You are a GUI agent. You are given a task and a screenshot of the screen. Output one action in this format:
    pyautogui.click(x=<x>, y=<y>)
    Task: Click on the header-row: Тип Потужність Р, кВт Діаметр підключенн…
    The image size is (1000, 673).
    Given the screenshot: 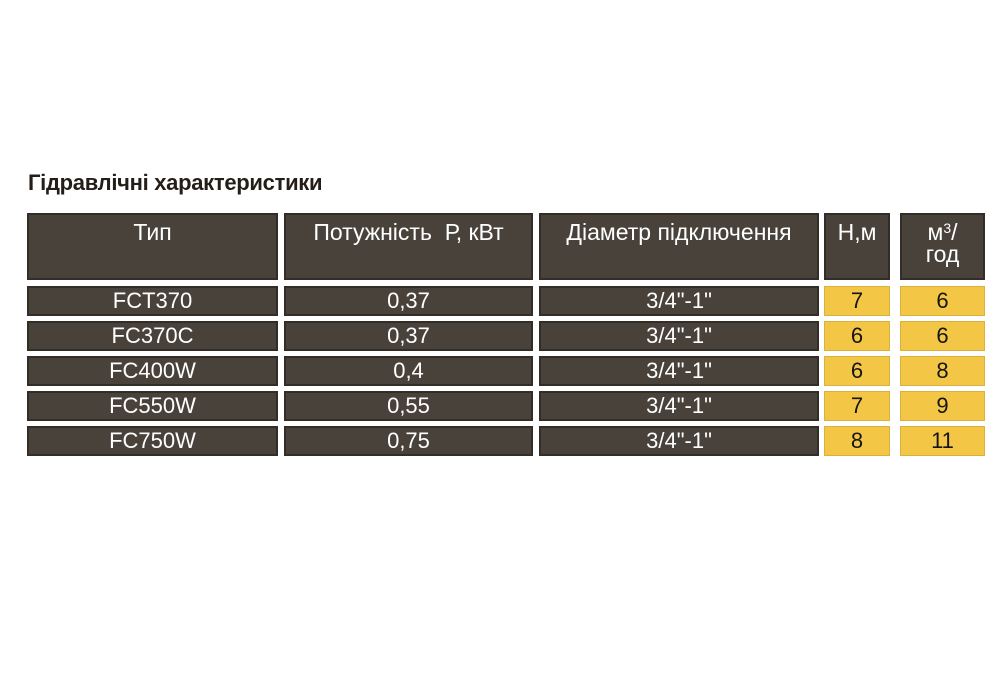 What is the action you would take?
    pyautogui.click(x=506, y=246)
    